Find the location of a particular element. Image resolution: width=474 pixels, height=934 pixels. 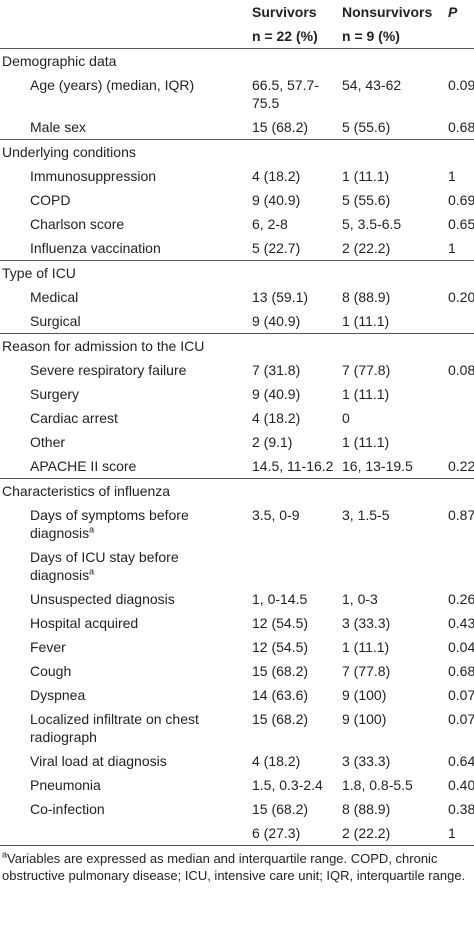

section-row: Characteristics of influenza is located at coordinates (237, 490).